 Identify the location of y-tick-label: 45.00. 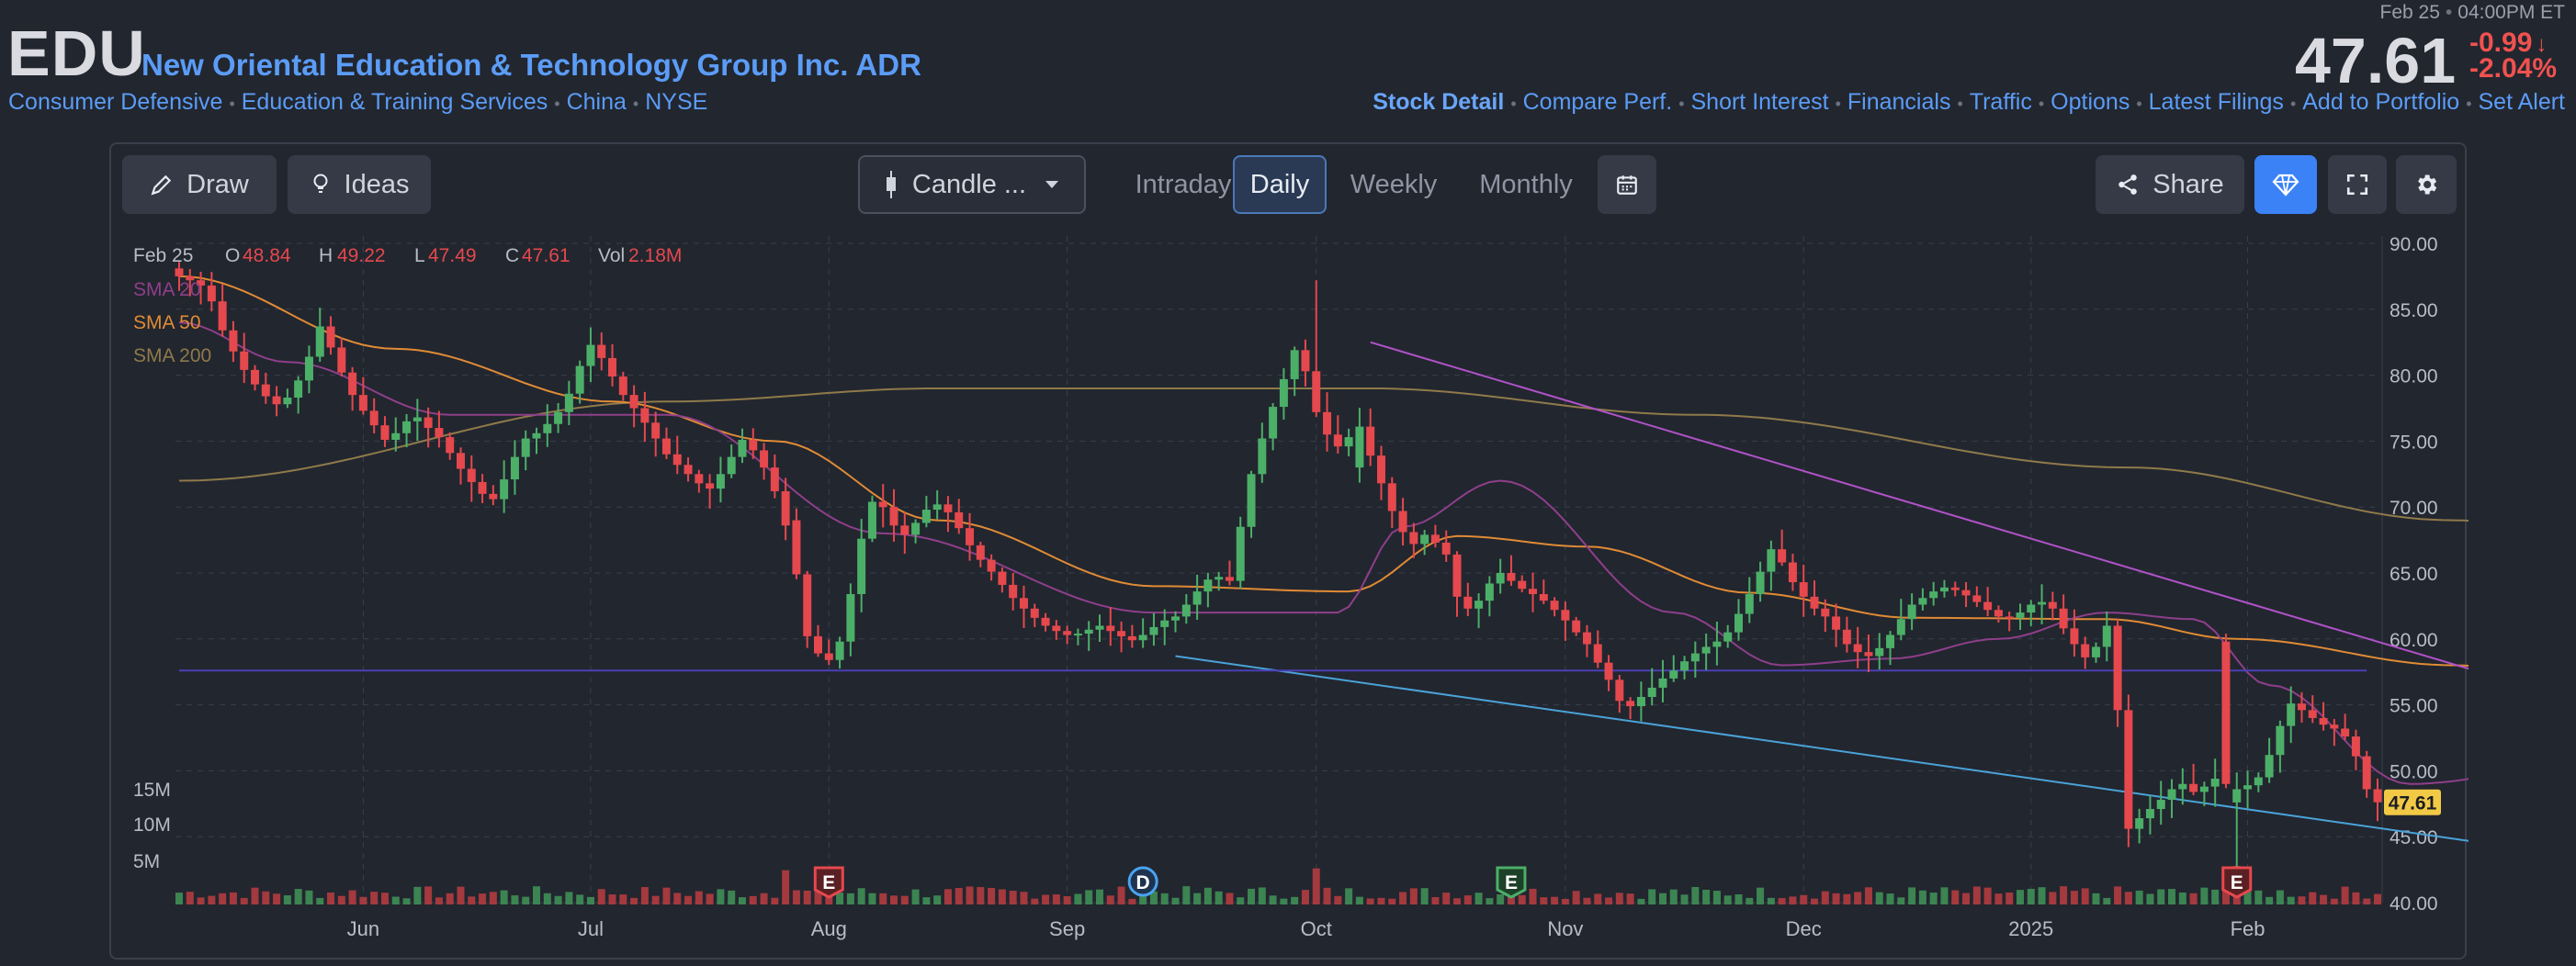
(2414, 837).